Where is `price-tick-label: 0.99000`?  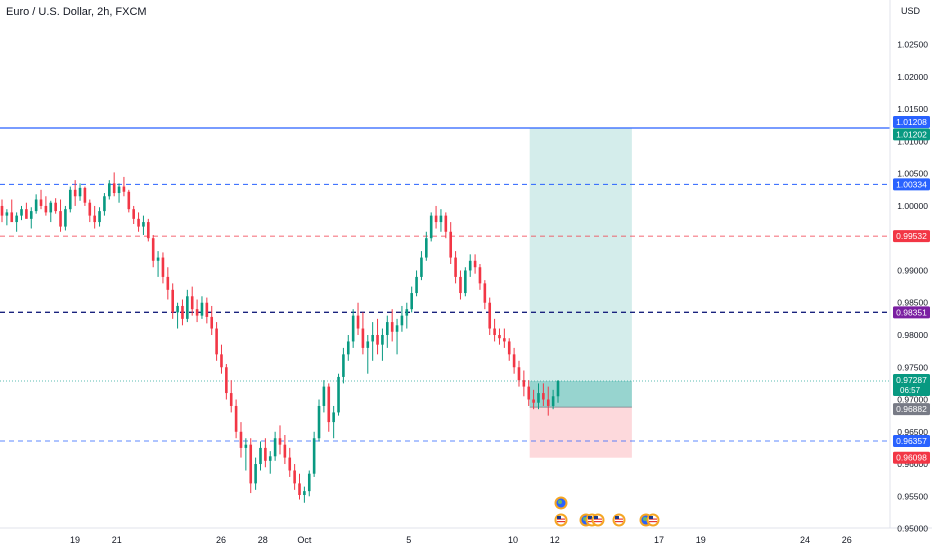
price-tick-label: 0.99000 is located at coordinates (912, 270).